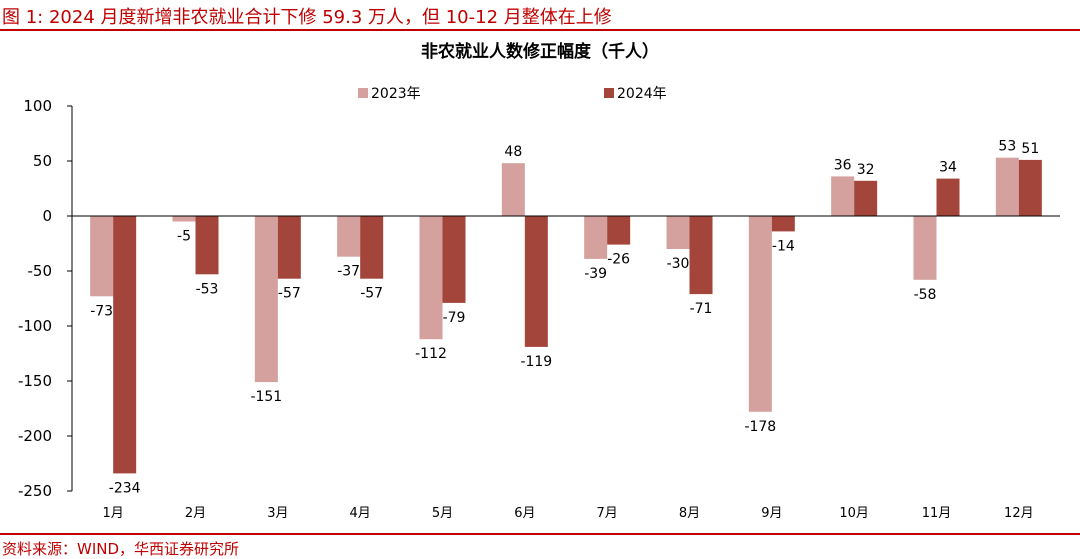 The width and height of the screenshot is (1080, 559). I want to click on y-tick-label: 50, so click(42, 161).